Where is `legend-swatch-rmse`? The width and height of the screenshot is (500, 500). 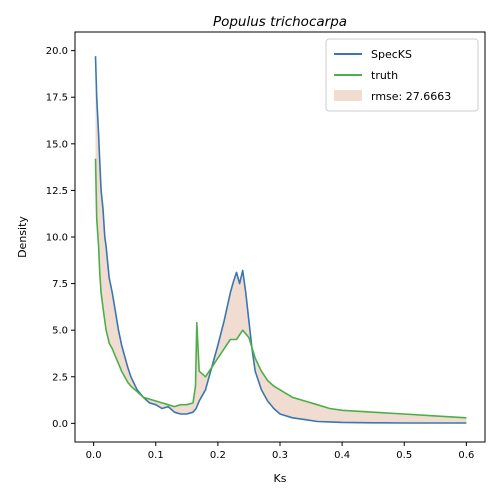 legend-swatch-rmse is located at coordinates (348, 95).